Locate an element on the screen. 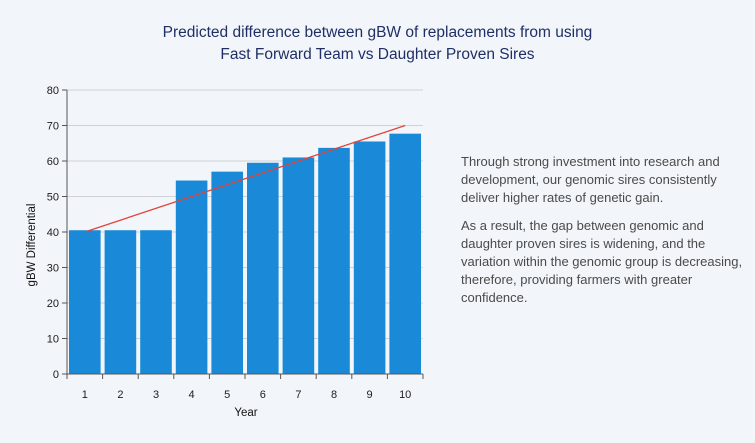 The width and height of the screenshot is (755, 443). x-tick-label: 2 is located at coordinates (120, 395).